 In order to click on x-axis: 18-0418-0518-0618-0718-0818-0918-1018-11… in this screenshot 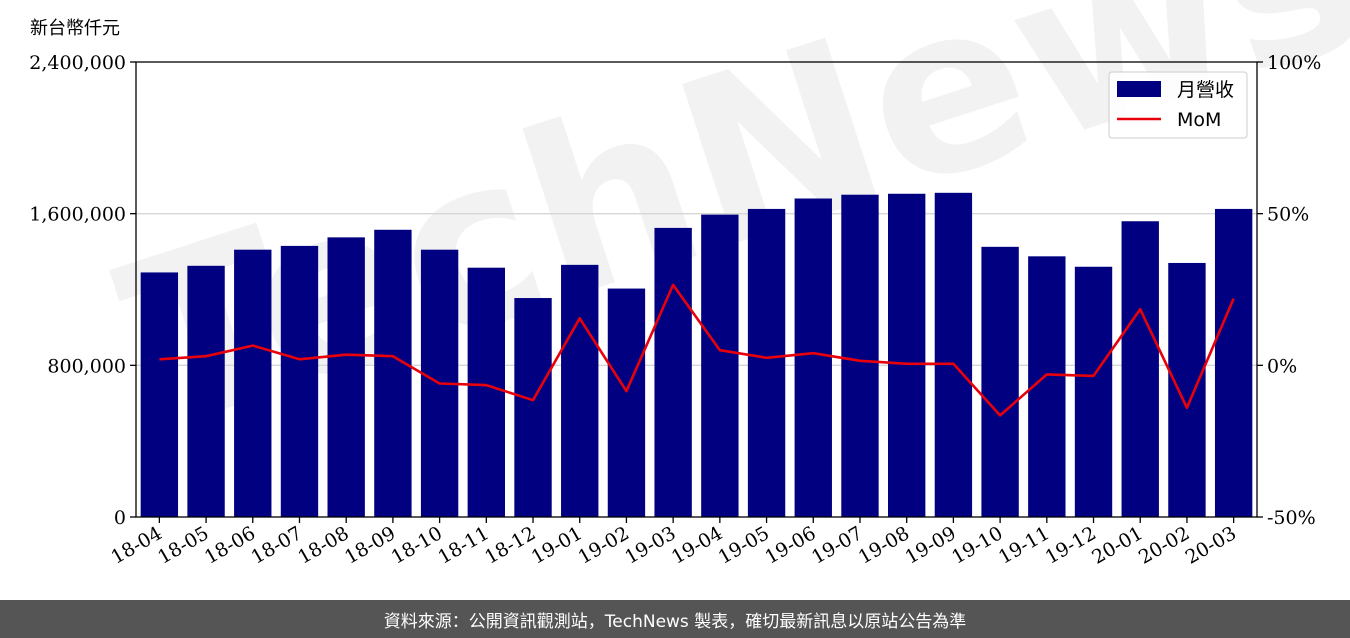, I will do `click(673, 543)`.